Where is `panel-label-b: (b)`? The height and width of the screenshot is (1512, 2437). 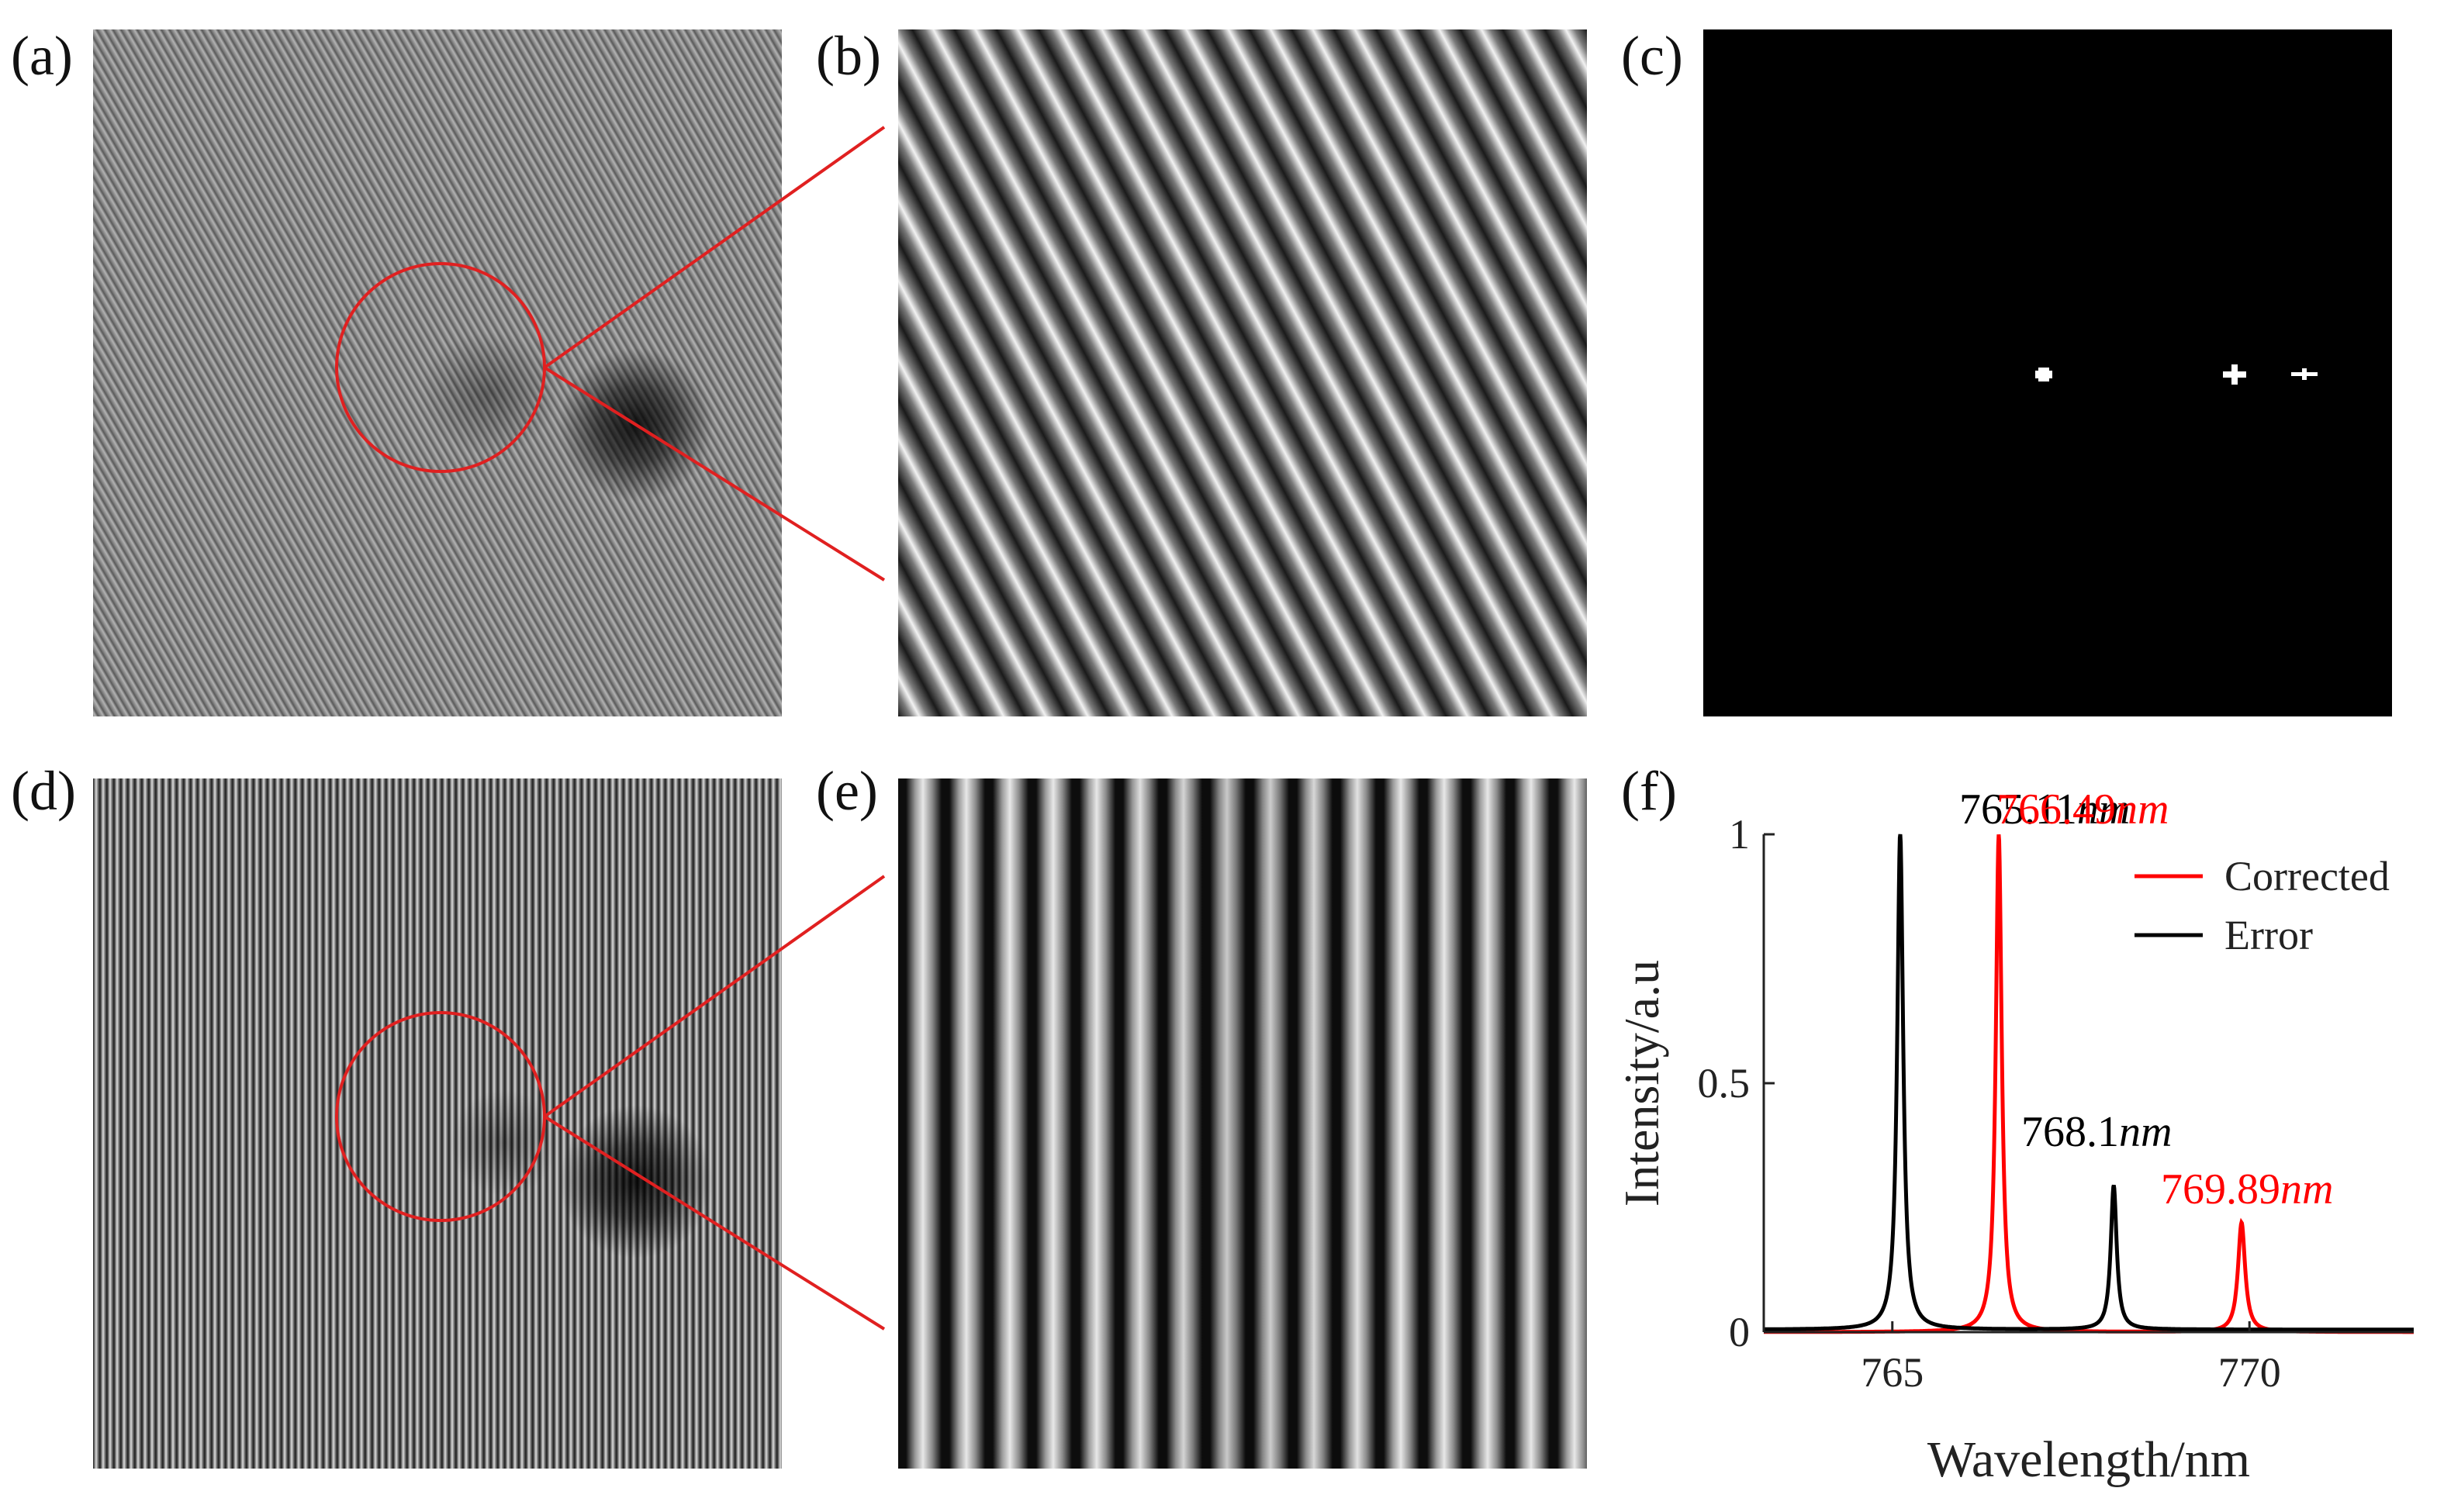 panel-label-b: (b) is located at coordinates (848, 56).